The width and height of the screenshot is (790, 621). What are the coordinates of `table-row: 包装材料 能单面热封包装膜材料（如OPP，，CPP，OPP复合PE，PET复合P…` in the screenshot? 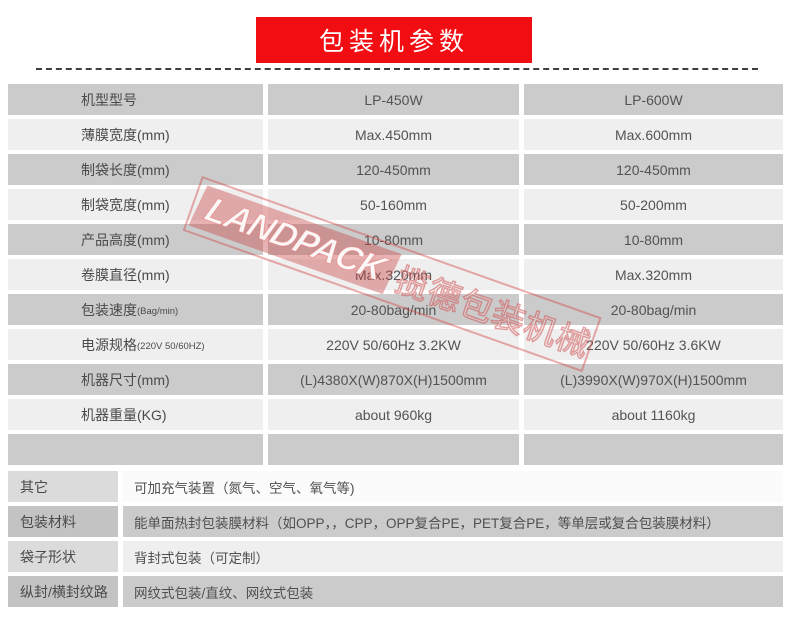 It's located at (395, 521).